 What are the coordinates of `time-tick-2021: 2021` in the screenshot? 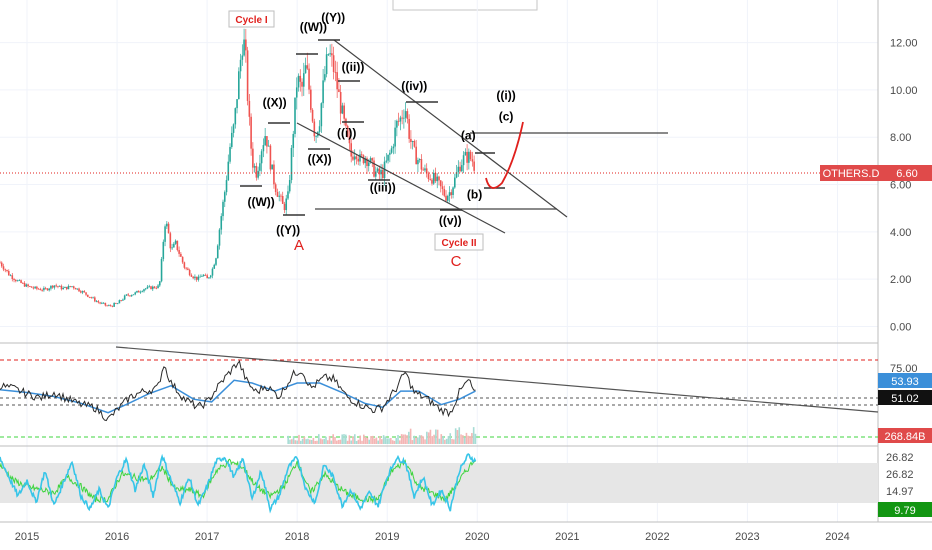 It's located at (567, 537).